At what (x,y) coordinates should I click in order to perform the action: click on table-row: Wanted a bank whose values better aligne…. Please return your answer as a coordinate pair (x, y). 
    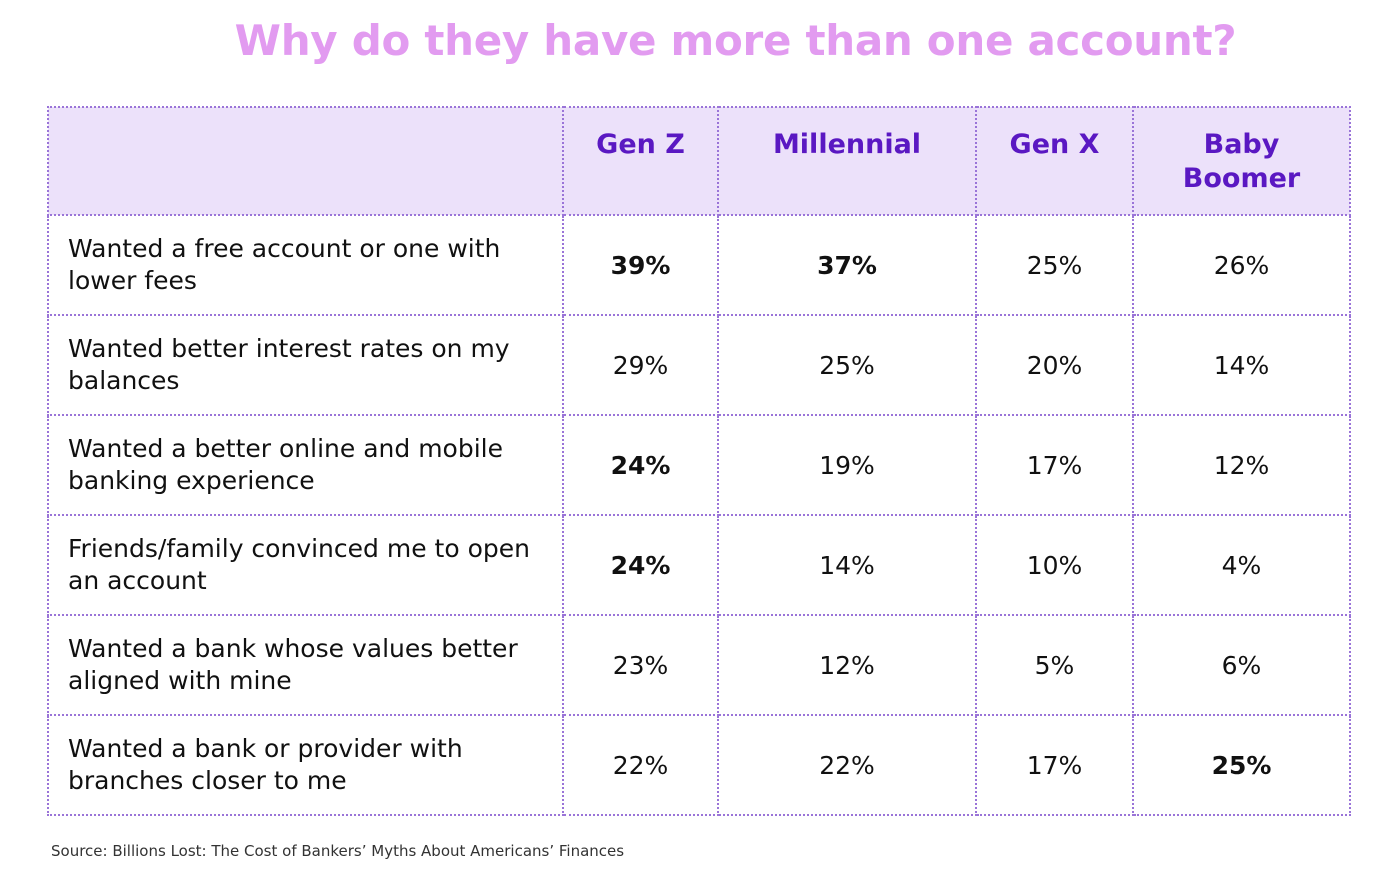
    Looking at the image, I should click on (699, 665).